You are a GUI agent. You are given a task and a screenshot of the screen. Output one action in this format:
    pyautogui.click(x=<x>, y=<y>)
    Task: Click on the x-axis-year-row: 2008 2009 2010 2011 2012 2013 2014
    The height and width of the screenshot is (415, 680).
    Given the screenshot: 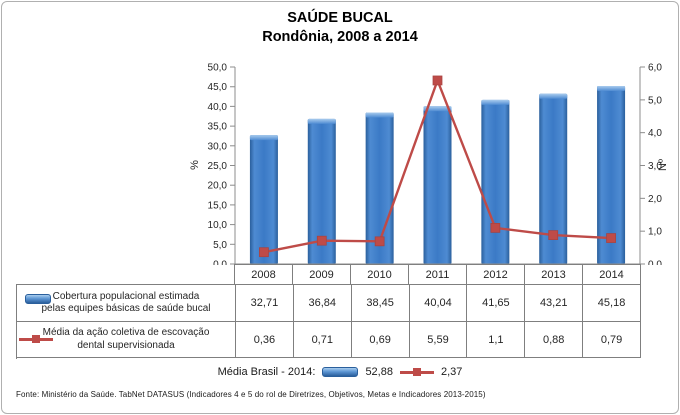 What is the action you would take?
    pyautogui.click(x=437, y=274)
    